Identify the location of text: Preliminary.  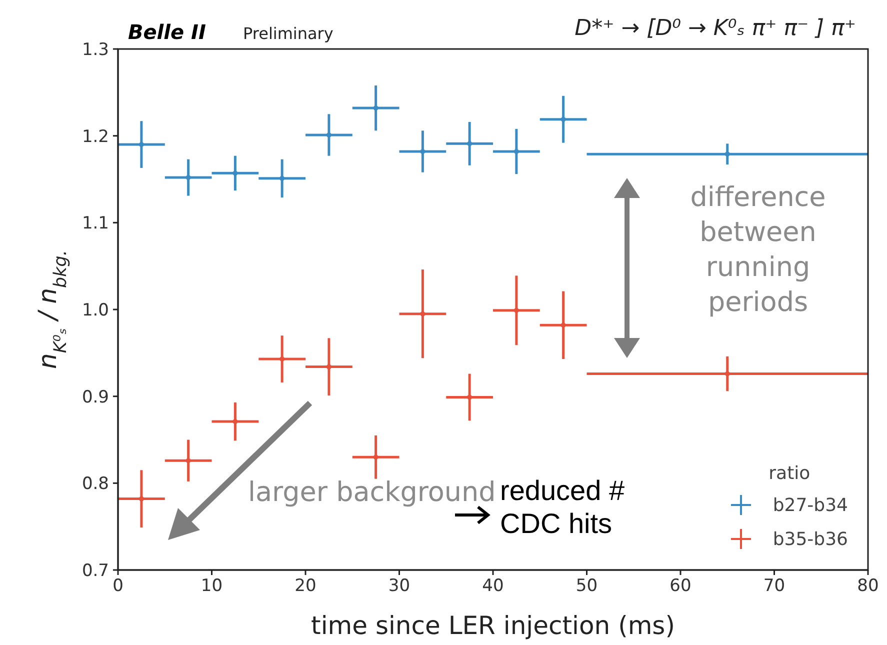
(288, 33).